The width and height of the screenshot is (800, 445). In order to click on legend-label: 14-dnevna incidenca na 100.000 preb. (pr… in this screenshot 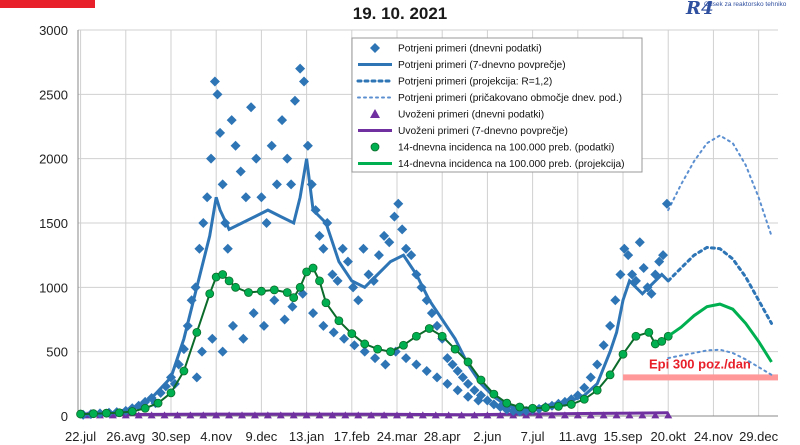, I will do `click(511, 164)`.